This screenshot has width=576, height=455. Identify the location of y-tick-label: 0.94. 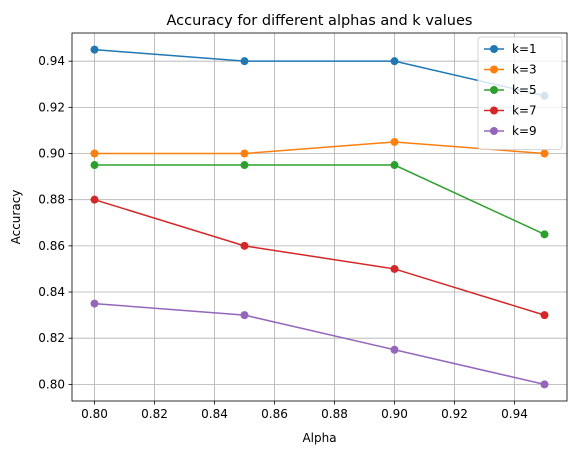
(51, 61).